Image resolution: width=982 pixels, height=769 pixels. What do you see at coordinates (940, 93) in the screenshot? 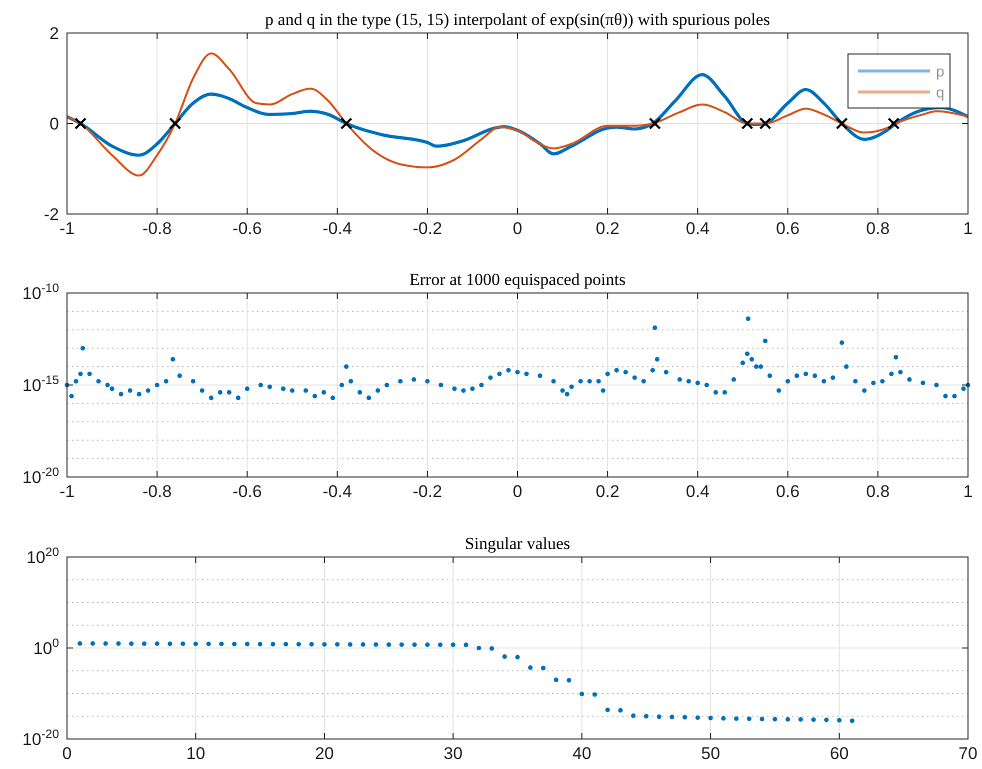
I see `legend-label: q` at bounding box center [940, 93].